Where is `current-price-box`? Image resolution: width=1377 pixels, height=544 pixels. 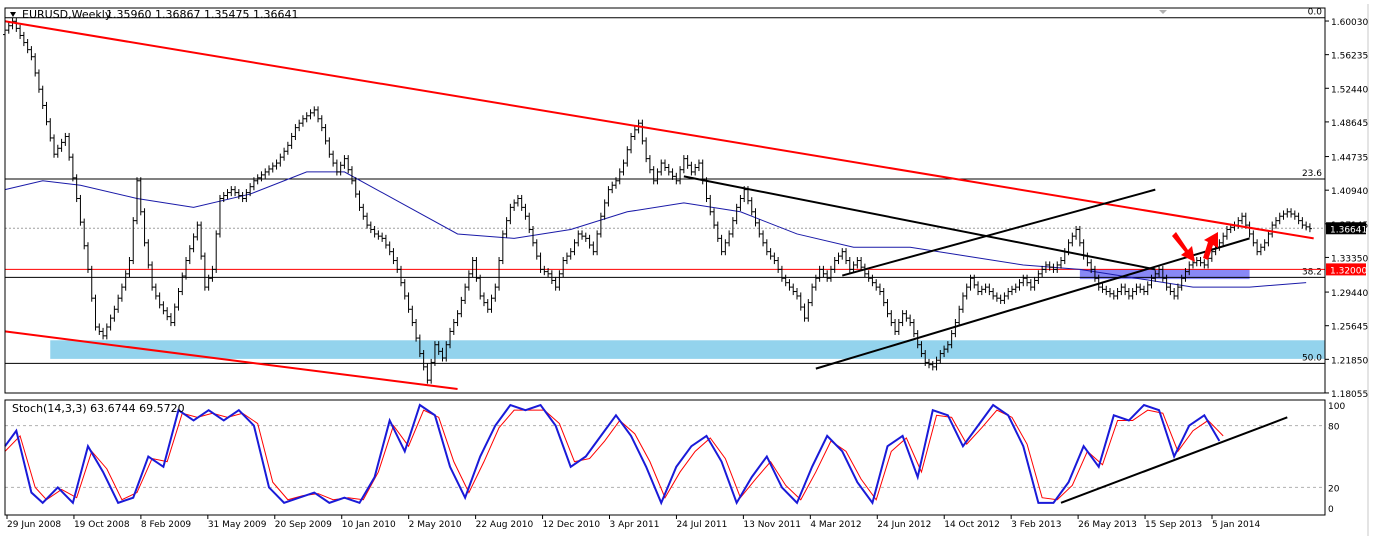
current-price-box is located at coordinates (1346, 228).